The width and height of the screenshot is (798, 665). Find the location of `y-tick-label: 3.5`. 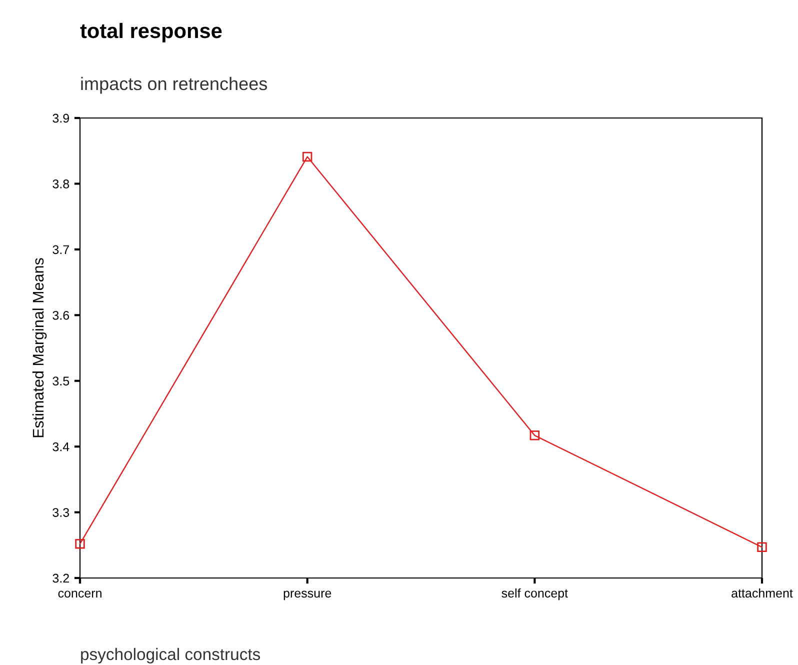

y-tick-label: 3.5 is located at coordinates (61, 381).